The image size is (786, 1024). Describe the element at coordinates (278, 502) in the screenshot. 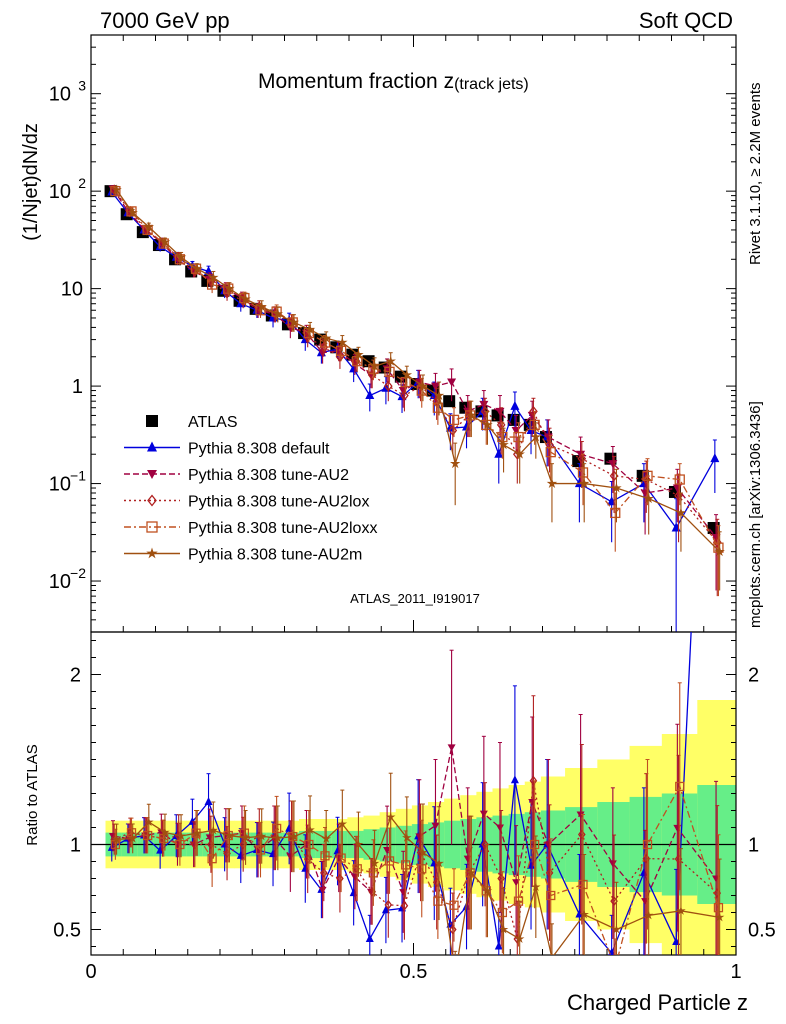

I see `legend-label: Pythia 8.308 tune-AU2lox` at that location.